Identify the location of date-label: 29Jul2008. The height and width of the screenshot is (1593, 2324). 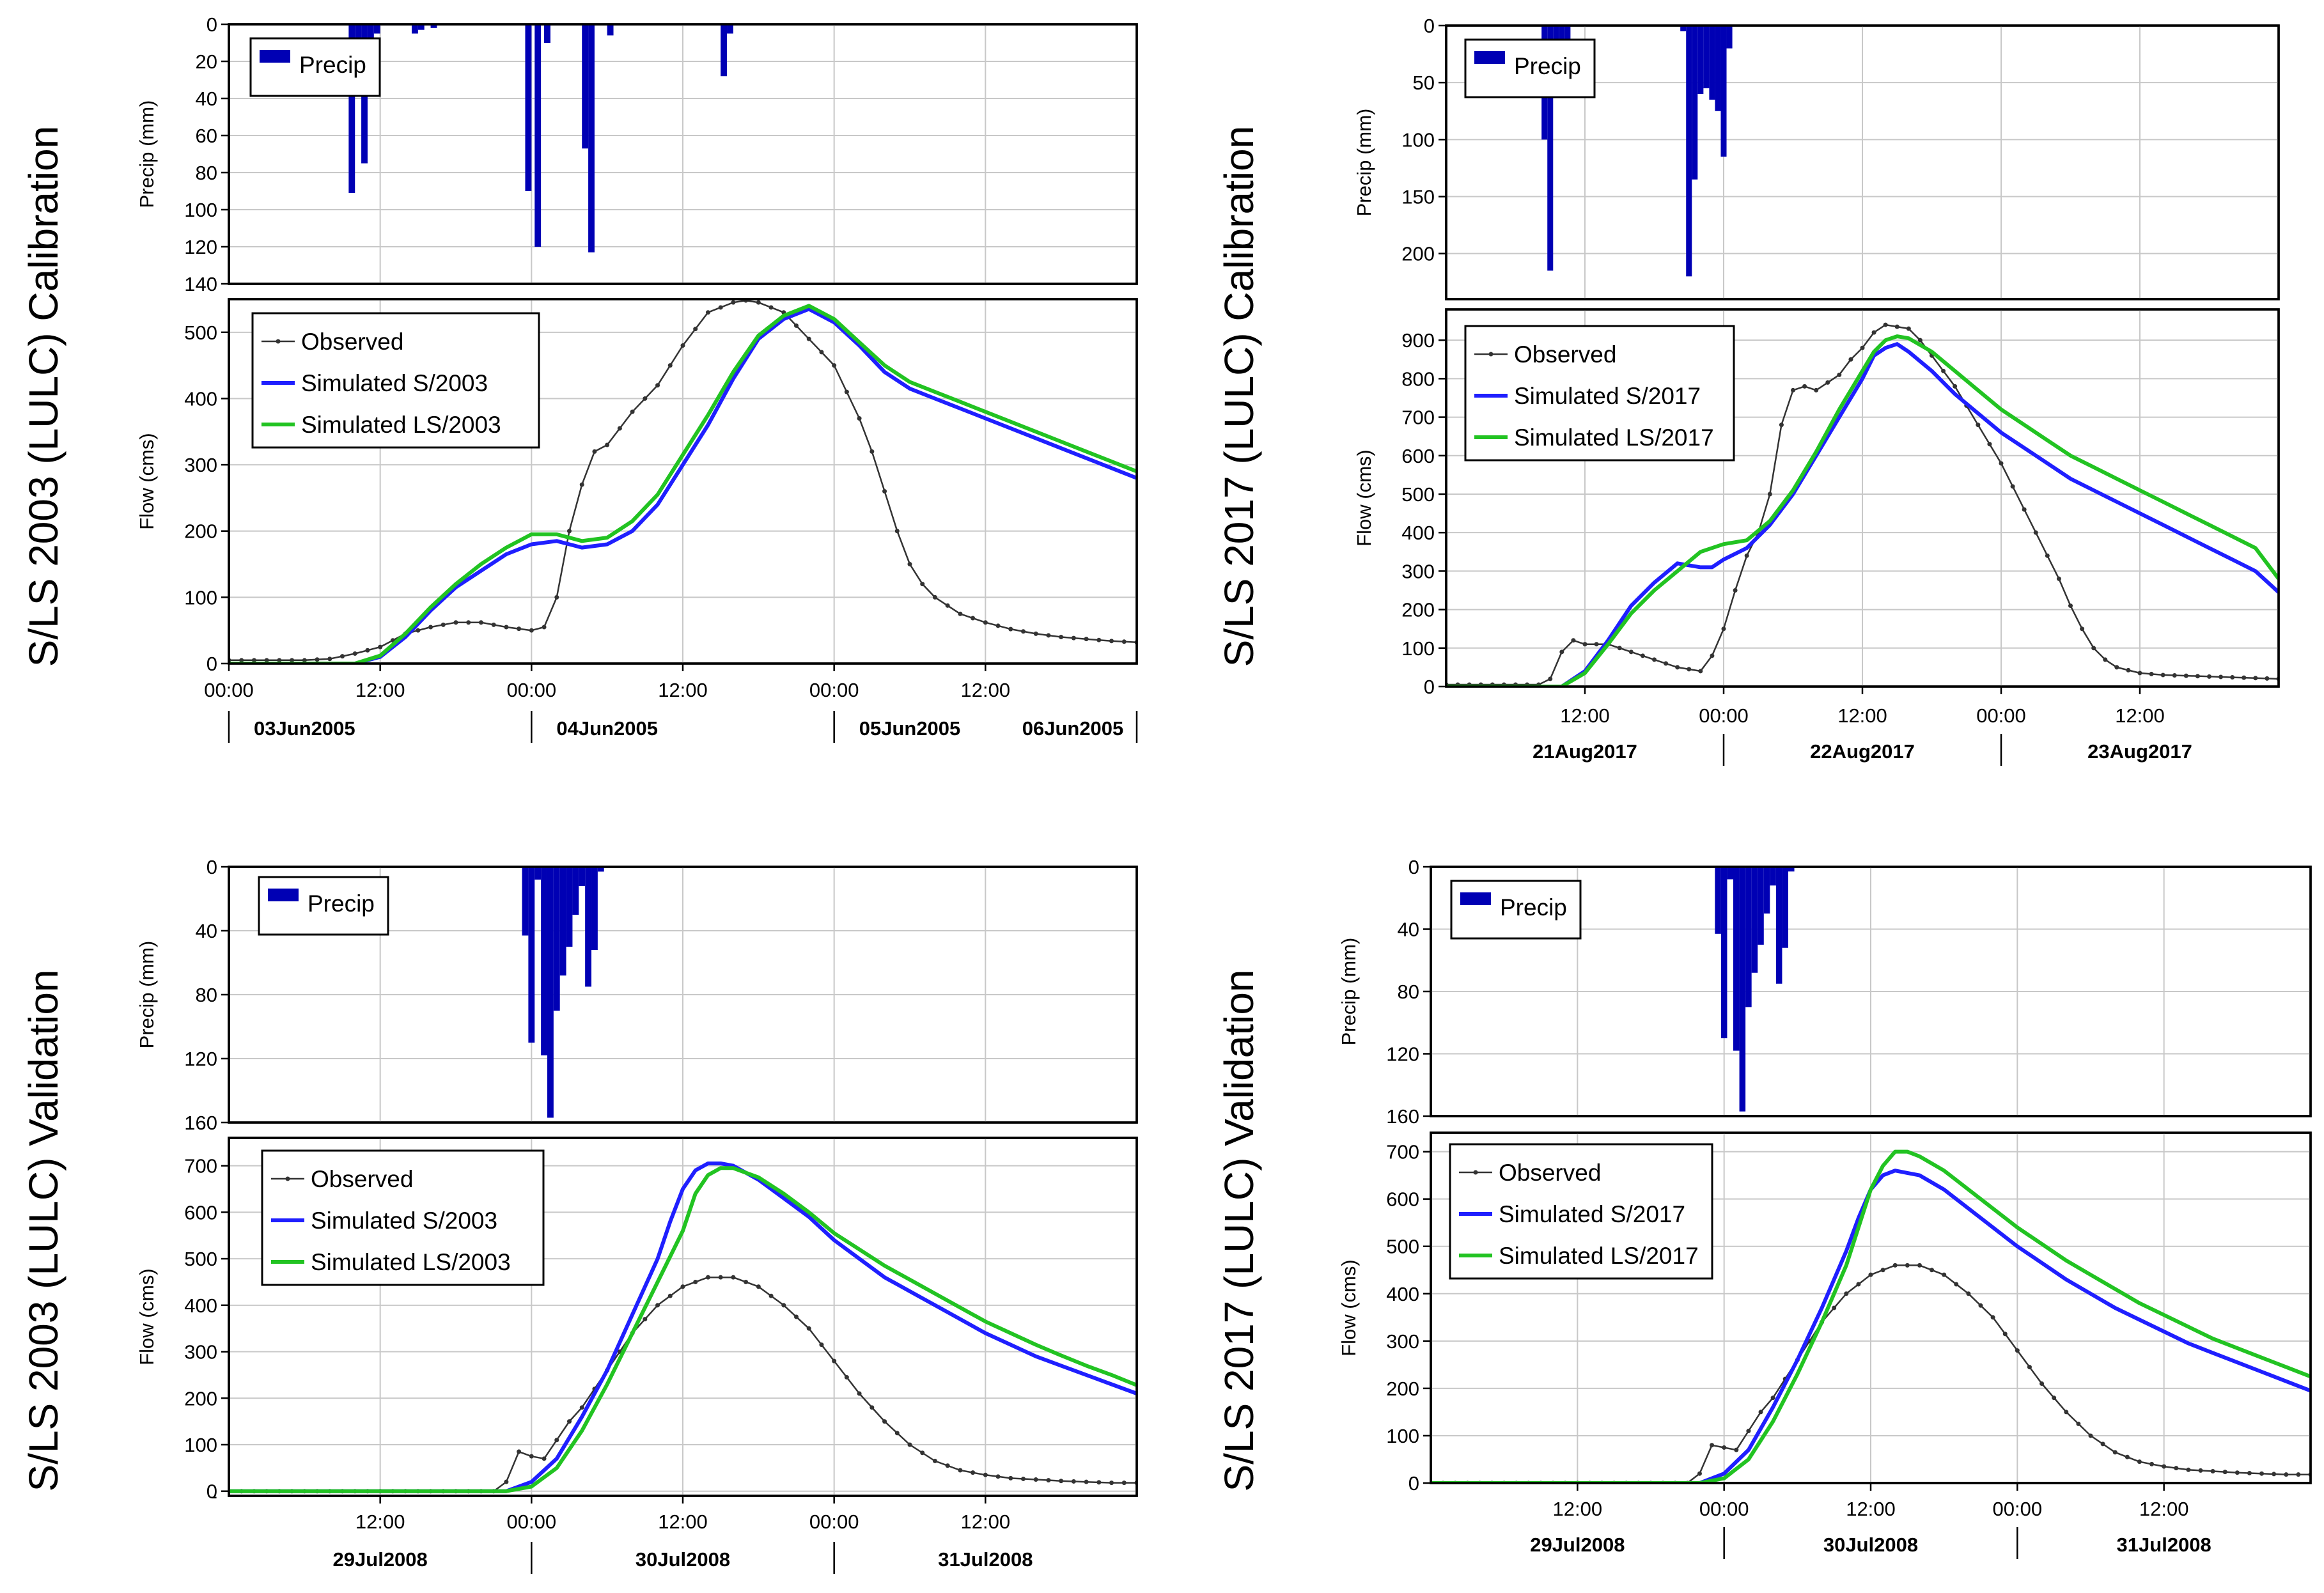
(380, 1559).